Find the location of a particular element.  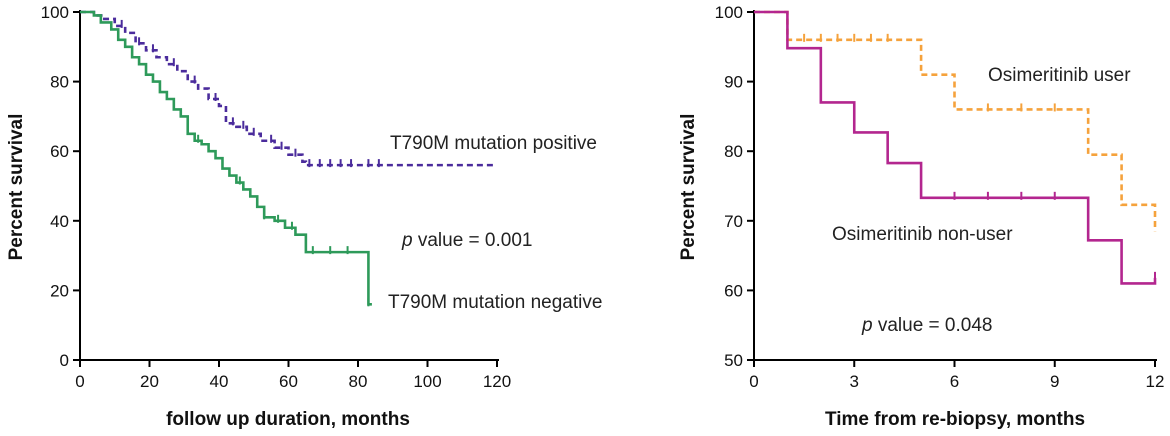

left-x-tick-label: 100 is located at coordinates (427, 381).